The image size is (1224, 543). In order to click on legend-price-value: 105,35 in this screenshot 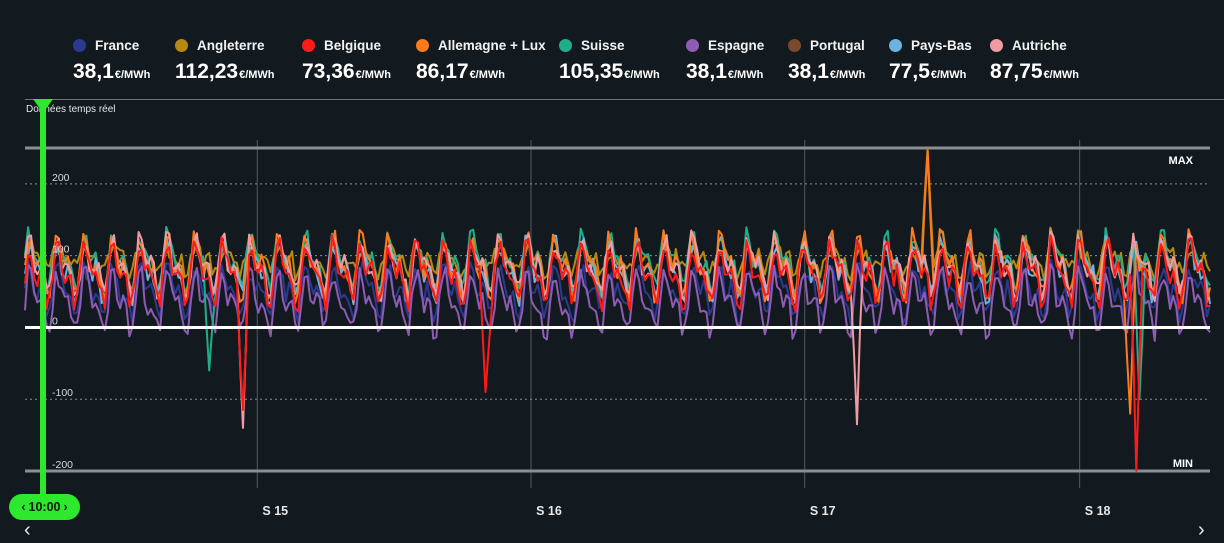, I will do `click(591, 71)`.